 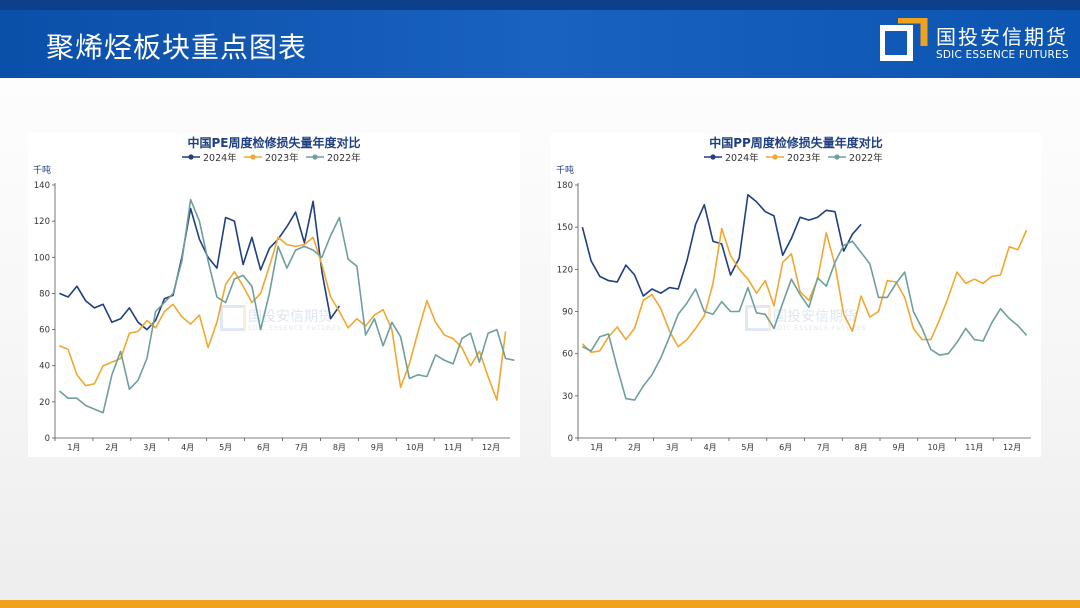 What do you see at coordinates (44, 403) in the screenshot?
I see `y-tick-label: 20` at bounding box center [44, 403].